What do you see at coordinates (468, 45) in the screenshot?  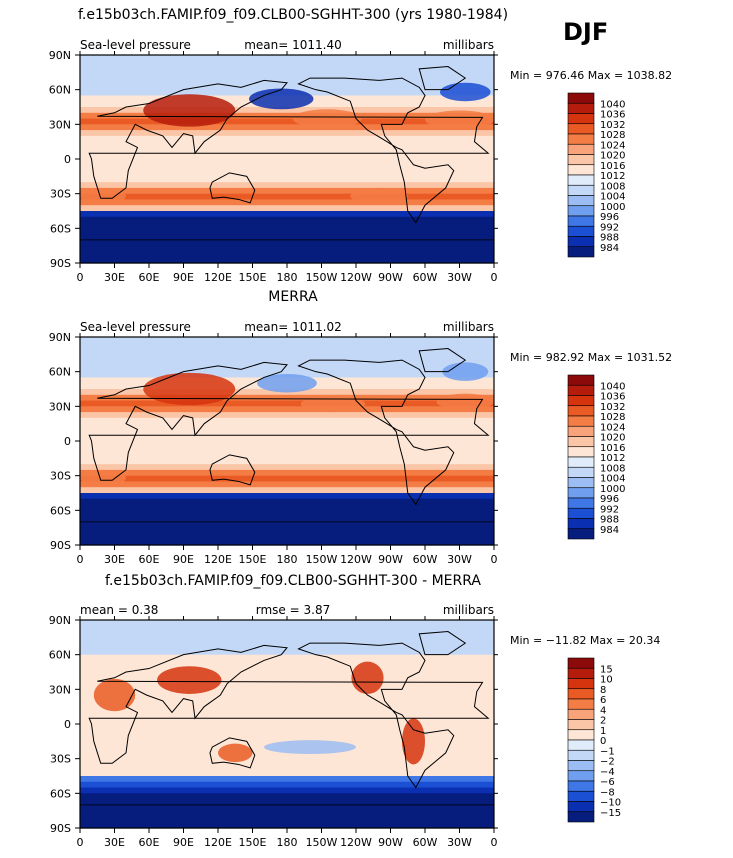 I see `units-label: millibars` at bounding box center [468, 45].